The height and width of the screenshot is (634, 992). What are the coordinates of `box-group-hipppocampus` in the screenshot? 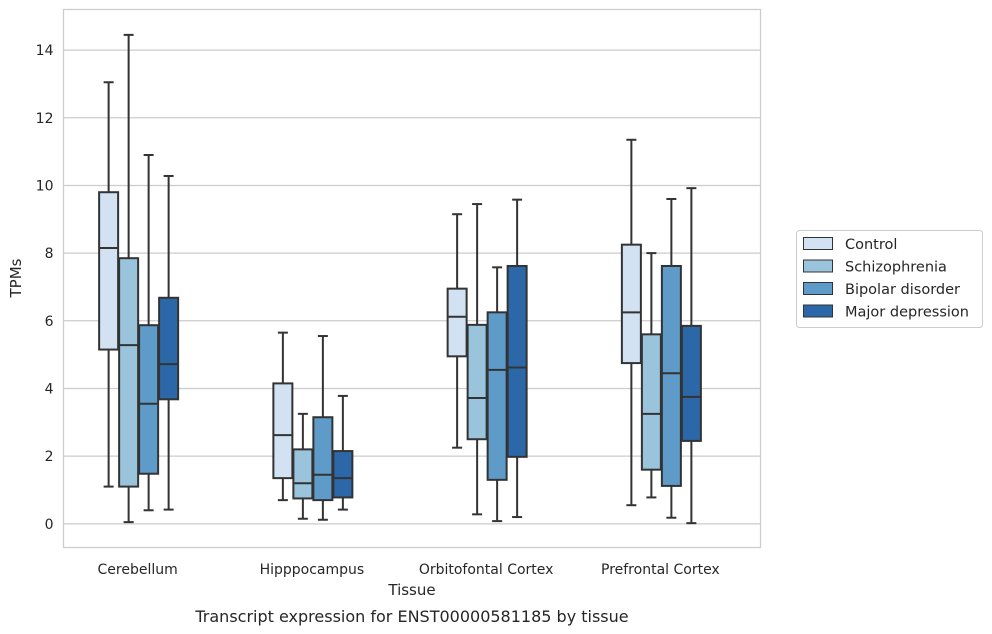 It's located at (313, 426).